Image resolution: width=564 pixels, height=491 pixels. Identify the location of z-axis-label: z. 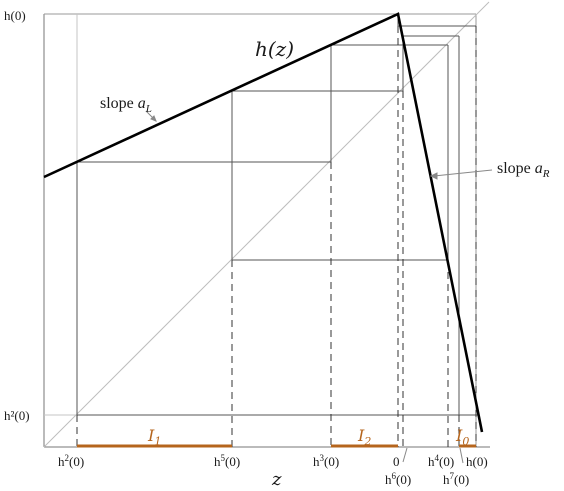
(276, 479).